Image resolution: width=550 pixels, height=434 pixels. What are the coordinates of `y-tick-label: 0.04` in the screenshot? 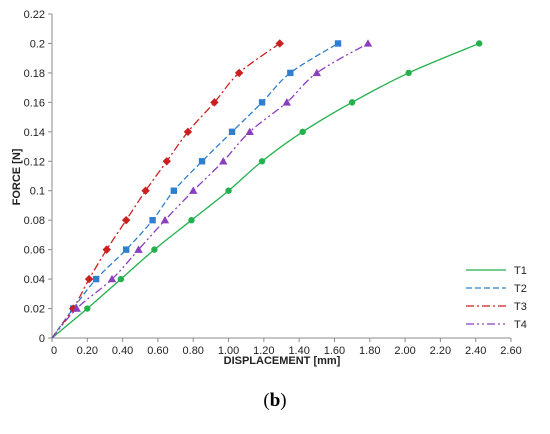 It's located at (34, 280).